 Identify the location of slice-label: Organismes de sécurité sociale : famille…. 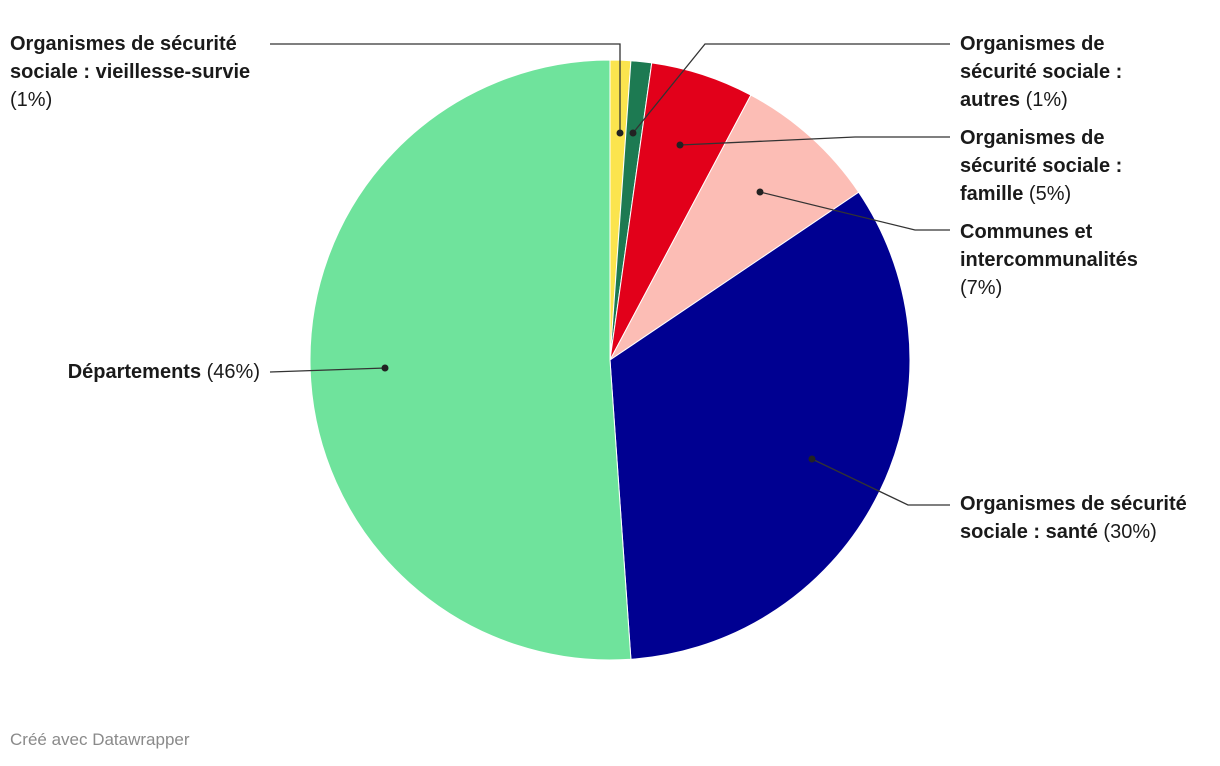
(1060, 166).